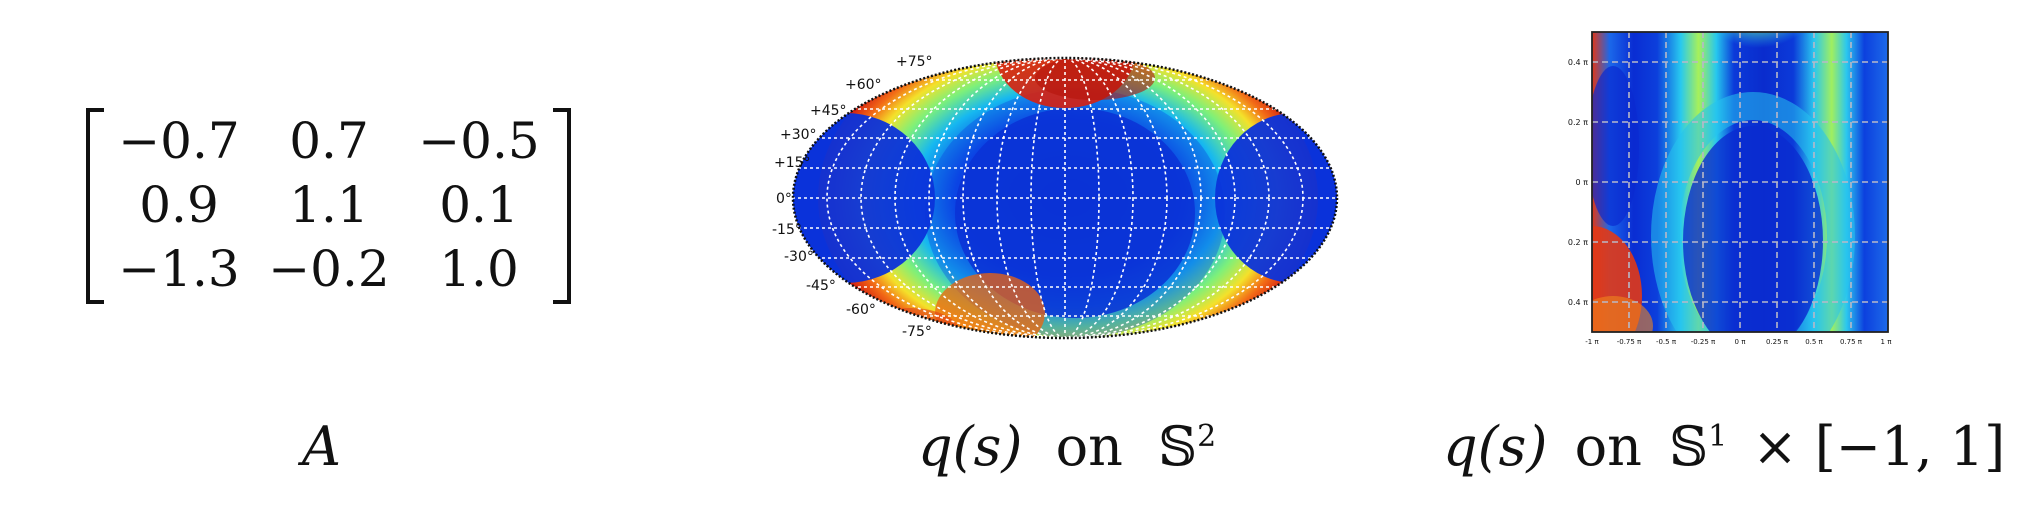  I want to click on matrix-a: −0.7 0.7 −0.5 0.9 1.1 0.1 −1.3 −0.2 1.0, so click(328, 205).